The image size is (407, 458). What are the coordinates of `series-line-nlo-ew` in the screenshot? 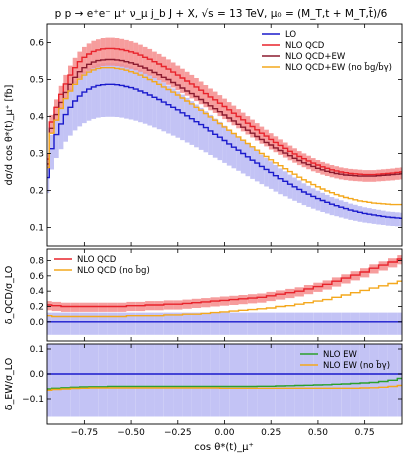 It's located at (224, 383).